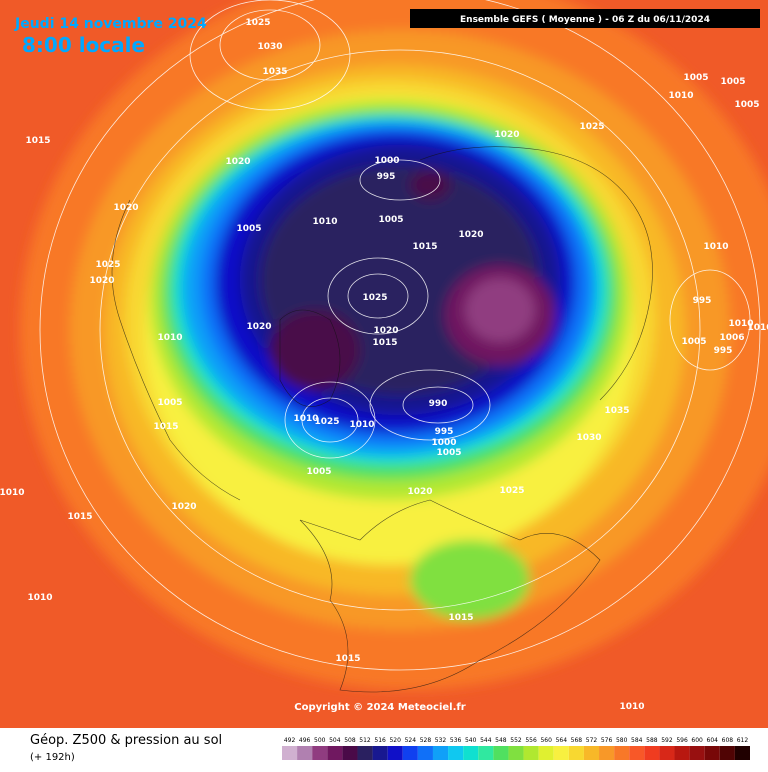 This screenshot has width=768, height=772. I want to click on scale-label: 584, so click(637, 740).